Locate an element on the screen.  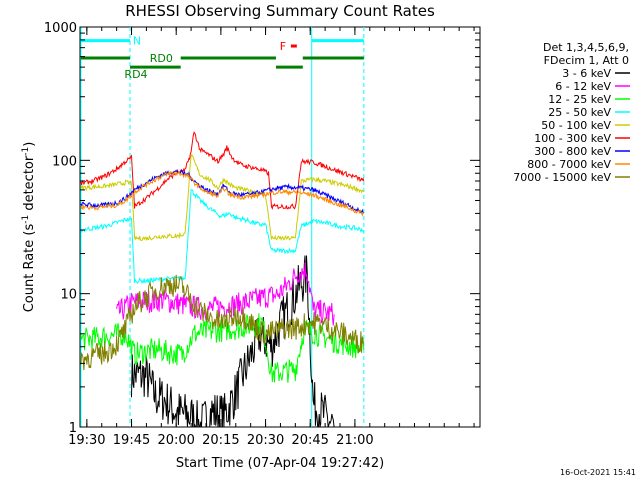
y-axis-label-sup2: -1 is located at coordinates (26, 151).